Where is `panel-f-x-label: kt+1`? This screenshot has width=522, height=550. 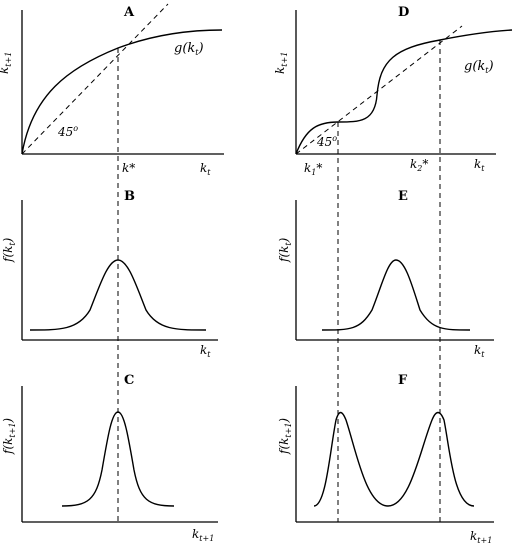 panel-f-x-label: kt+1 is located at coordinates (481, 537).